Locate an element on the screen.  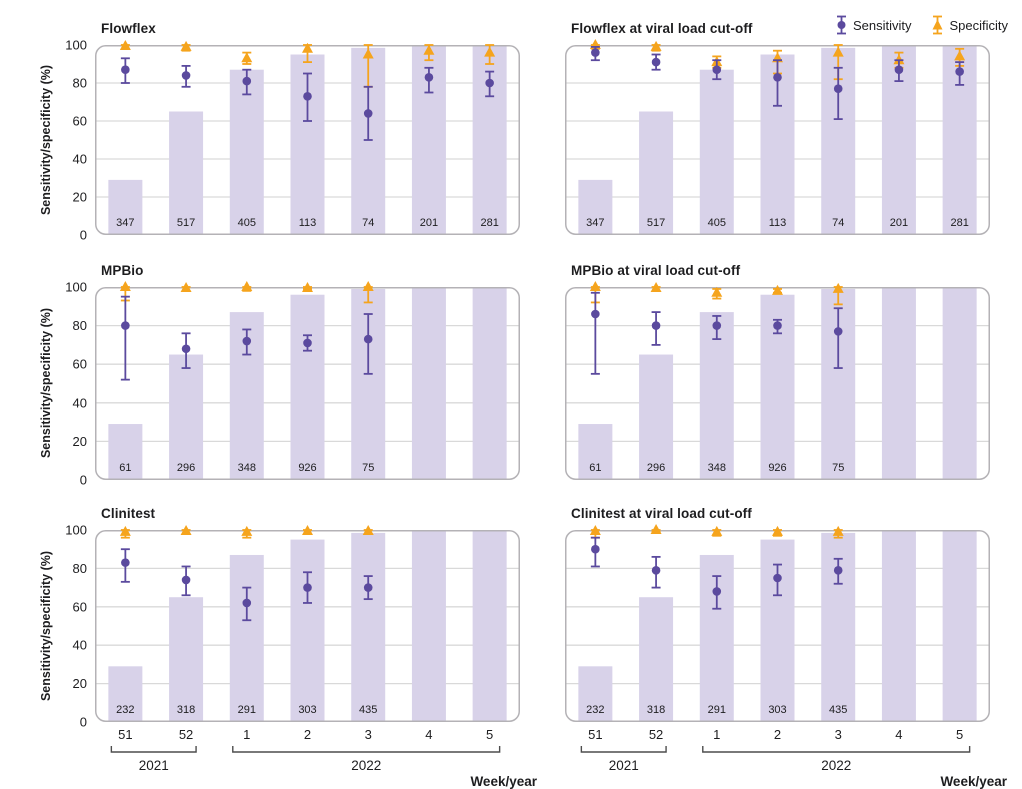
panel-title-mpbio: MPBio is located at coordinates (122, 270).